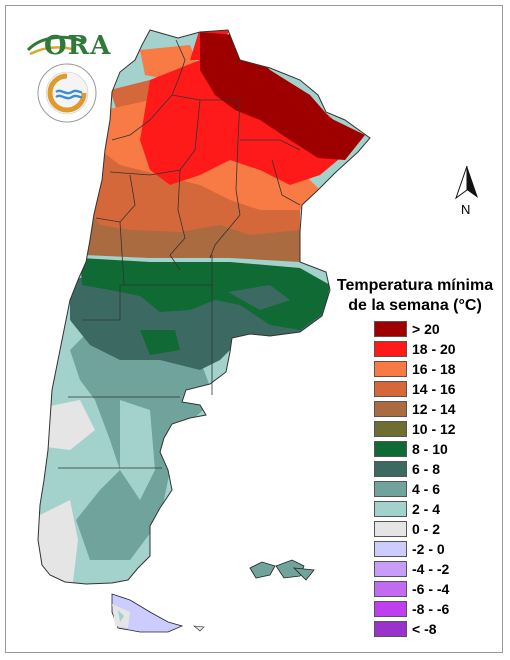  Describe the element at coordinates (430, 449) in the screenshot. I see `legend-label: 8 - 10` at that location.